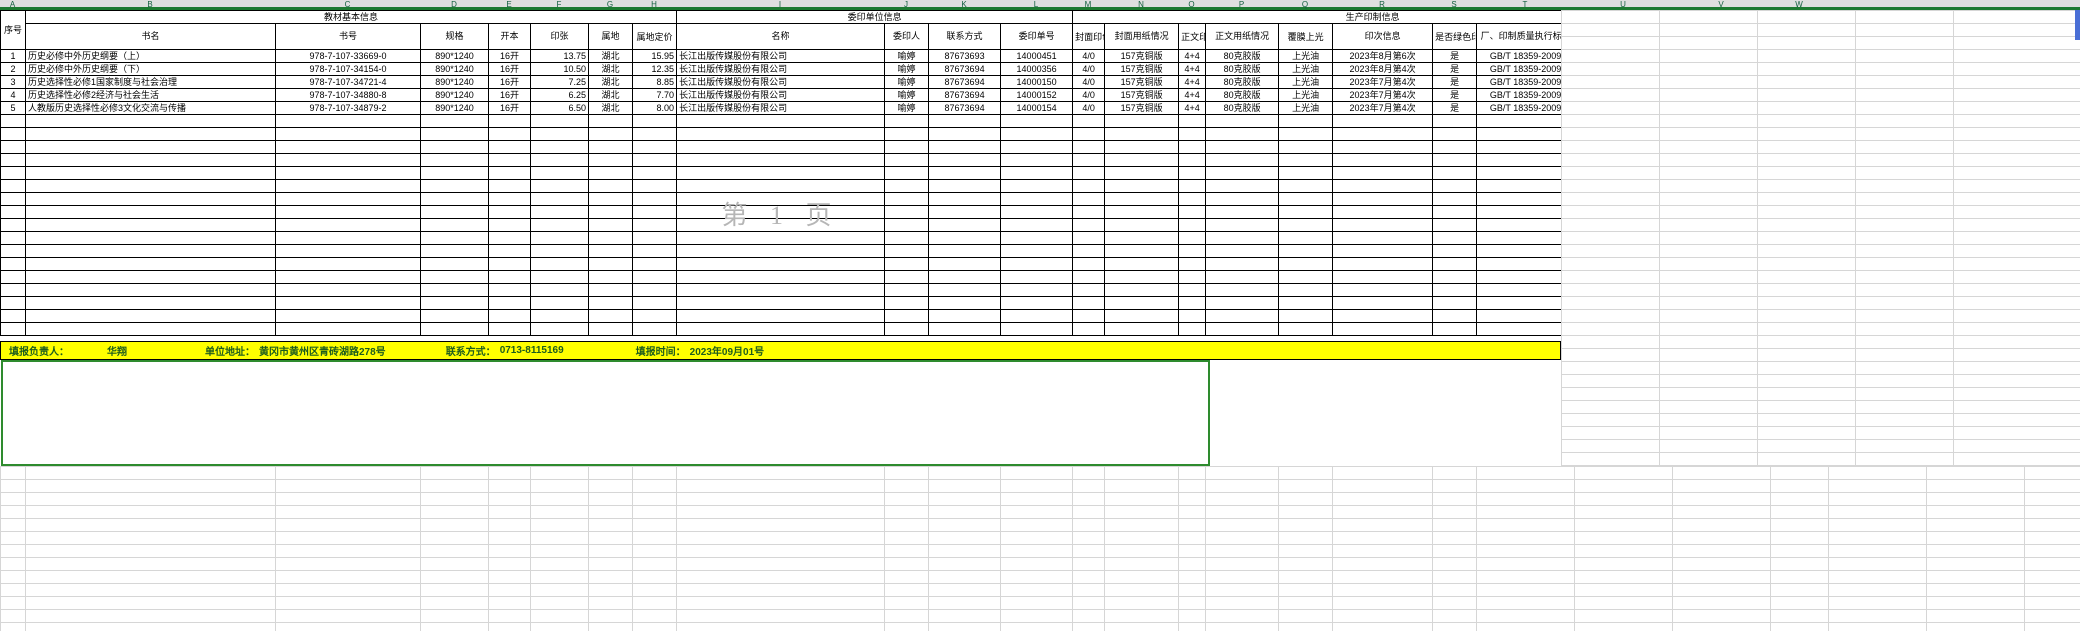 Image resolution: width=2080 pixels, height=631 pixels. I want to click on cell-委印人: 喻婷, so click(907, 95).